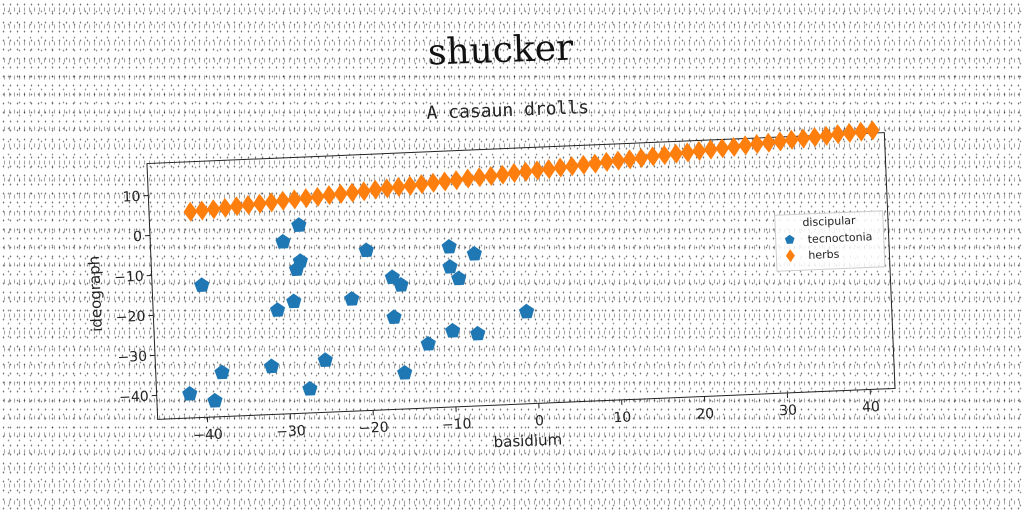 The height and width of the screenshot is (512, 1024). What do you see at coordinates (839, 238) in the screenshot?
I see `legend-label: tecnoctonia` at bounding box center [839, 238].